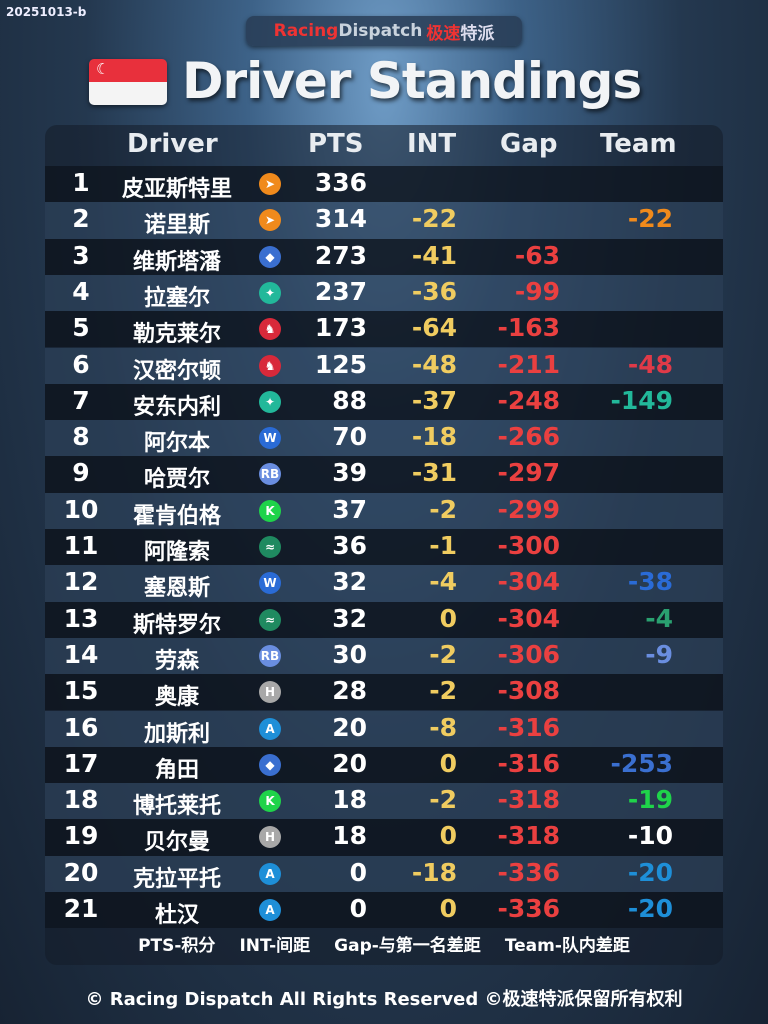  Describe the element at coordinates (340, 328) in the screenshot. I see `points: 173` at that location.